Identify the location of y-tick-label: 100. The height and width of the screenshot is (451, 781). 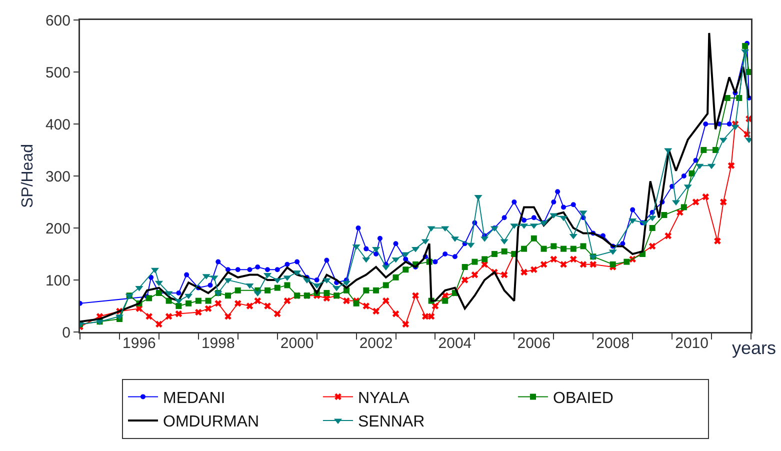
(57, 281).